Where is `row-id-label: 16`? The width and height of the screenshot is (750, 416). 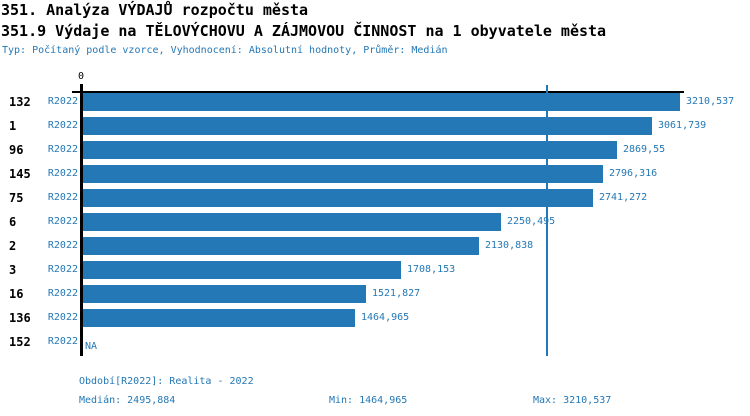
row-id-label: 16 is located at coordinates (16, 294).